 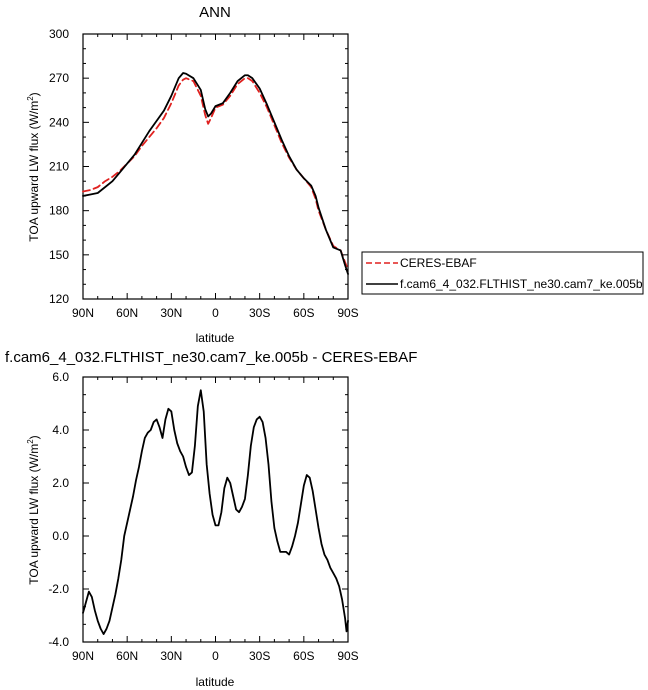 I want to click on bottom-chart-y-axis-title: TOA upward LW flux (W/m2), so click(x=33, y=509).